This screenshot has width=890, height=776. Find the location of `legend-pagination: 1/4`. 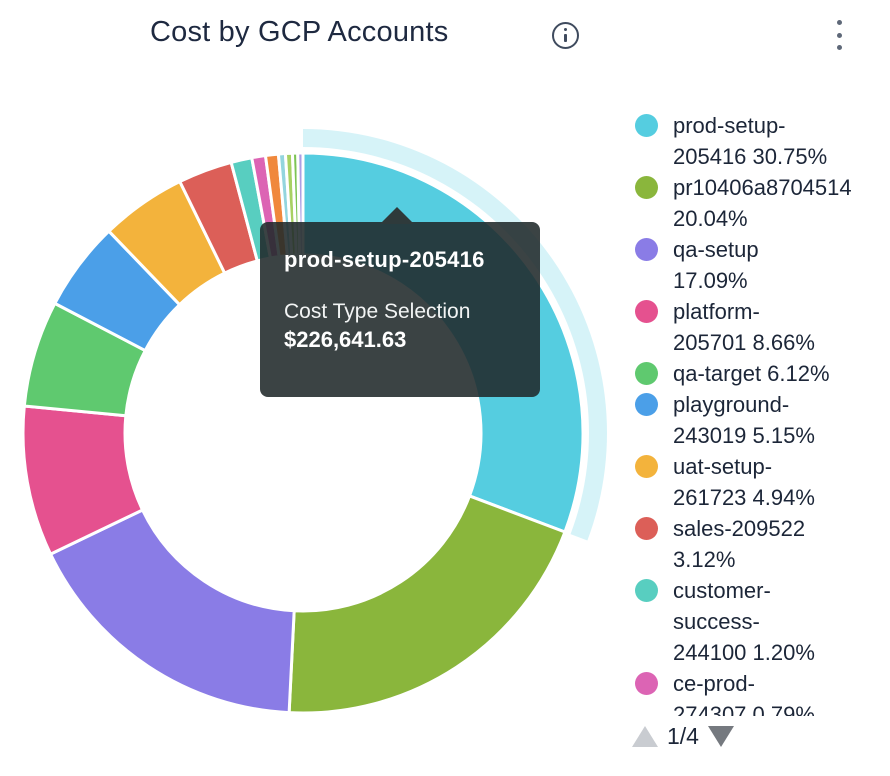

legend-pagination: 1/4 is located at coordinates (683, 736).